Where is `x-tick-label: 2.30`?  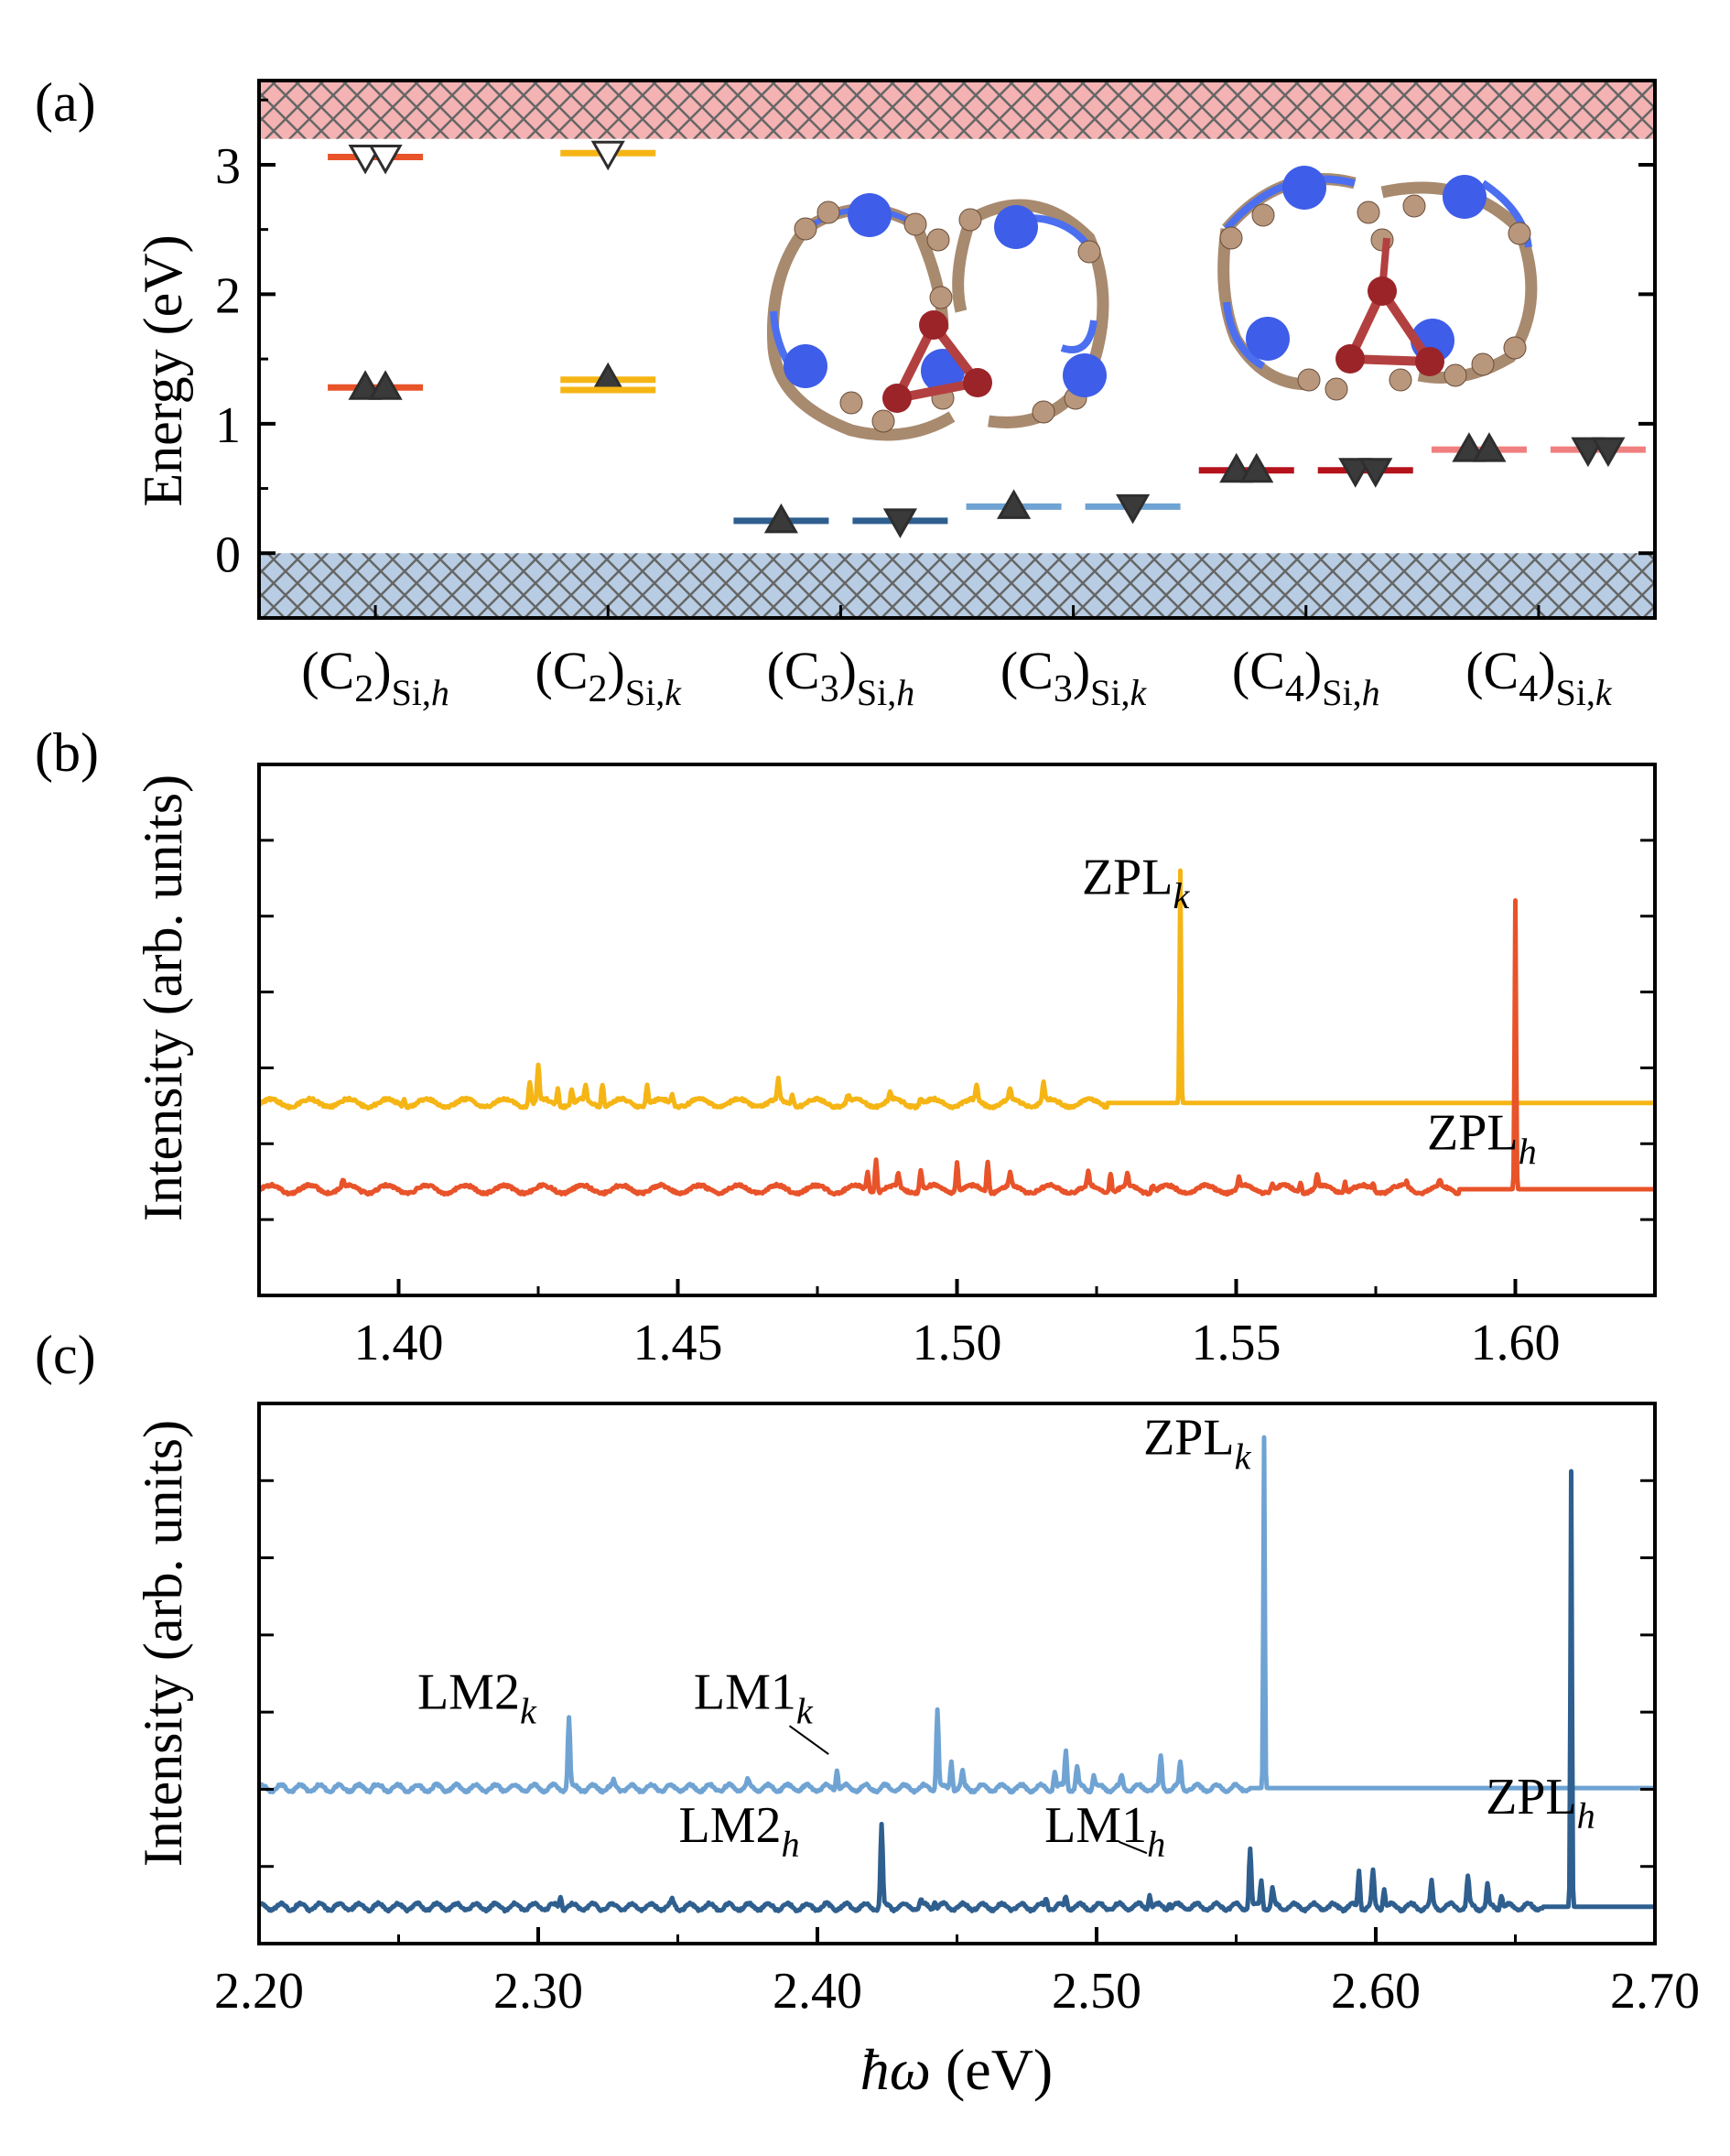
x-tick-label: 2.30 is located at coordinates (538, 1991).